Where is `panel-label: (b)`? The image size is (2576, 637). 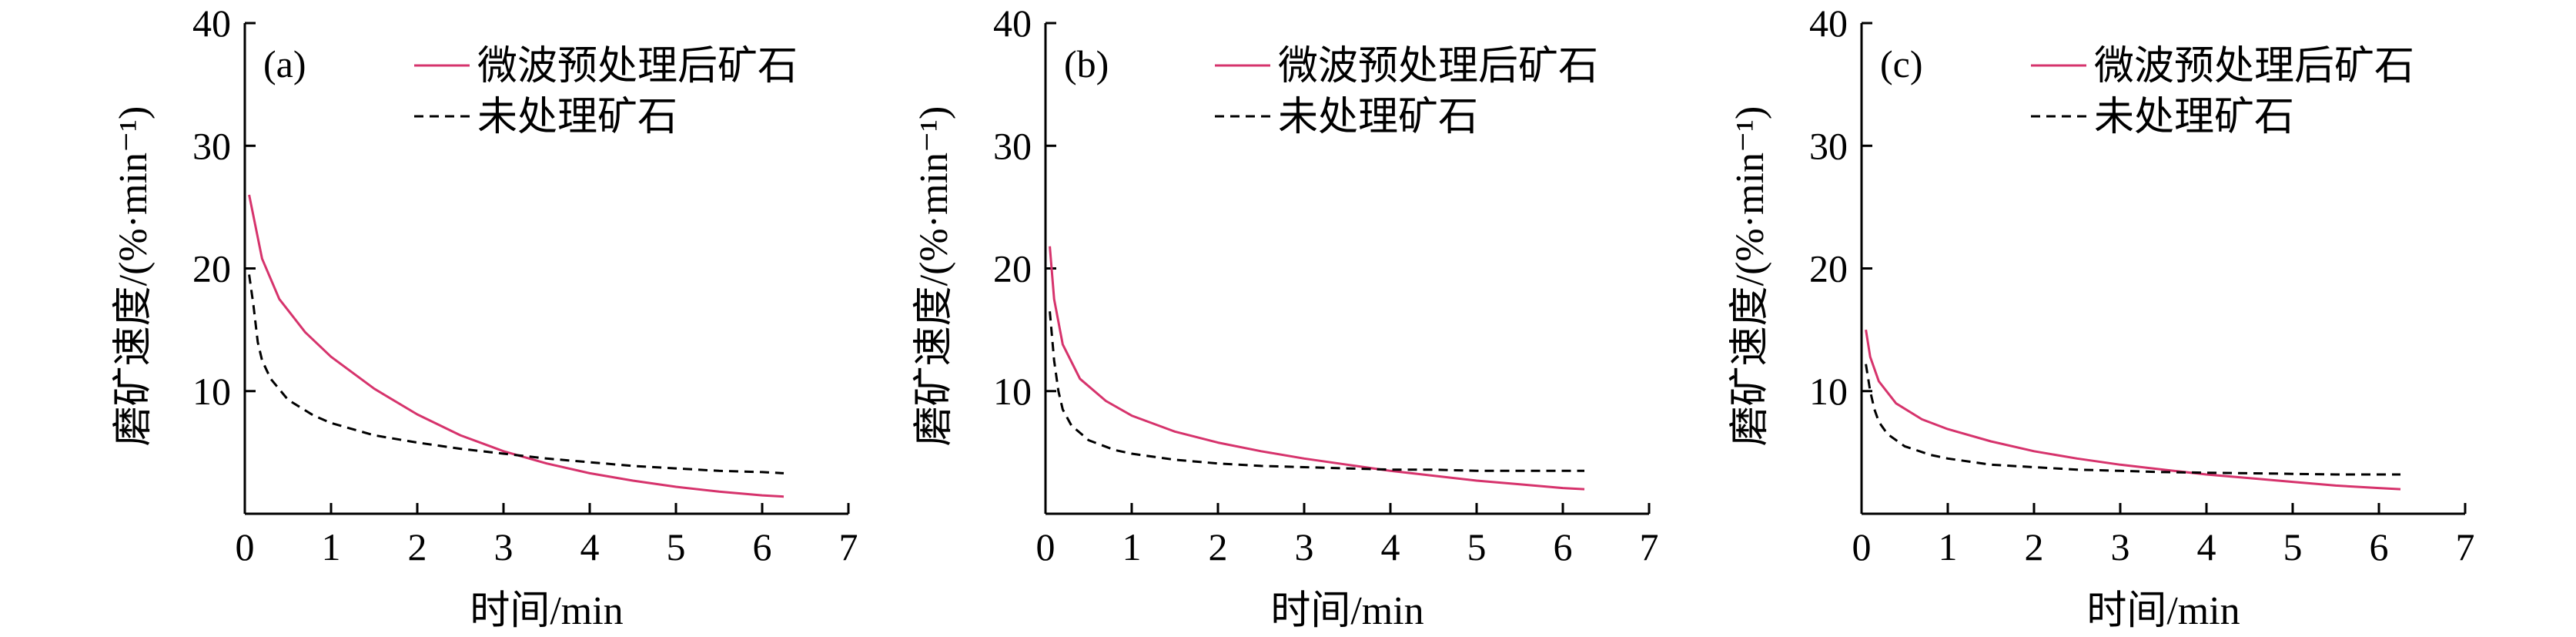
panel-label: (b) is located at coordinates (1086, 63).